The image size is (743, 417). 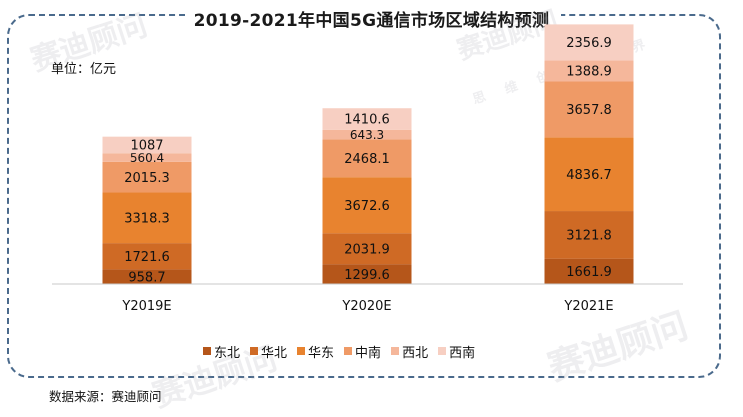 What do you see at coordinates (462, 353) in the screenshot?
I see `legend-label: 西南` at bounding box center [462, 353].